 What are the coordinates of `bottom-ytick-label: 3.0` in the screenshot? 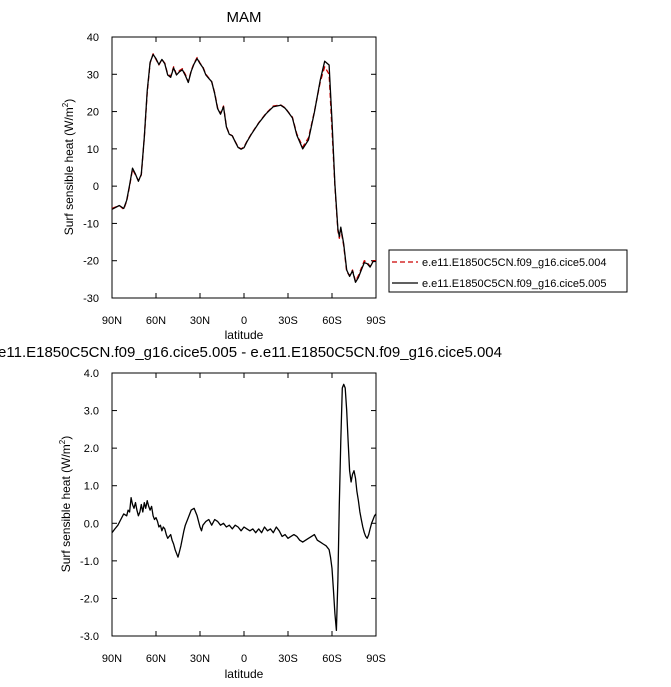 It's located at (91, 412).